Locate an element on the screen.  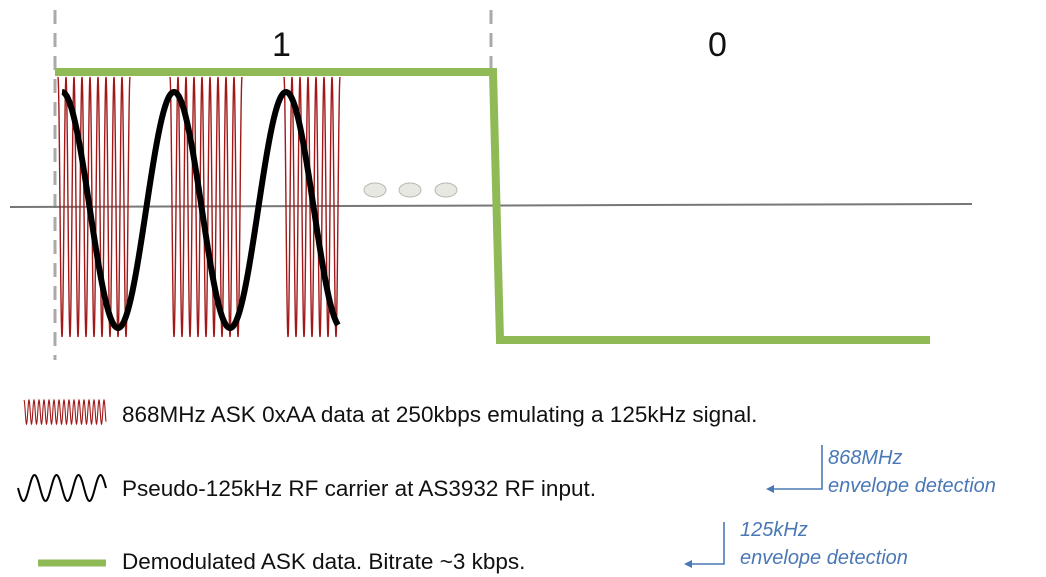
legend-carrier-icon is located at coordinates (62, 488).